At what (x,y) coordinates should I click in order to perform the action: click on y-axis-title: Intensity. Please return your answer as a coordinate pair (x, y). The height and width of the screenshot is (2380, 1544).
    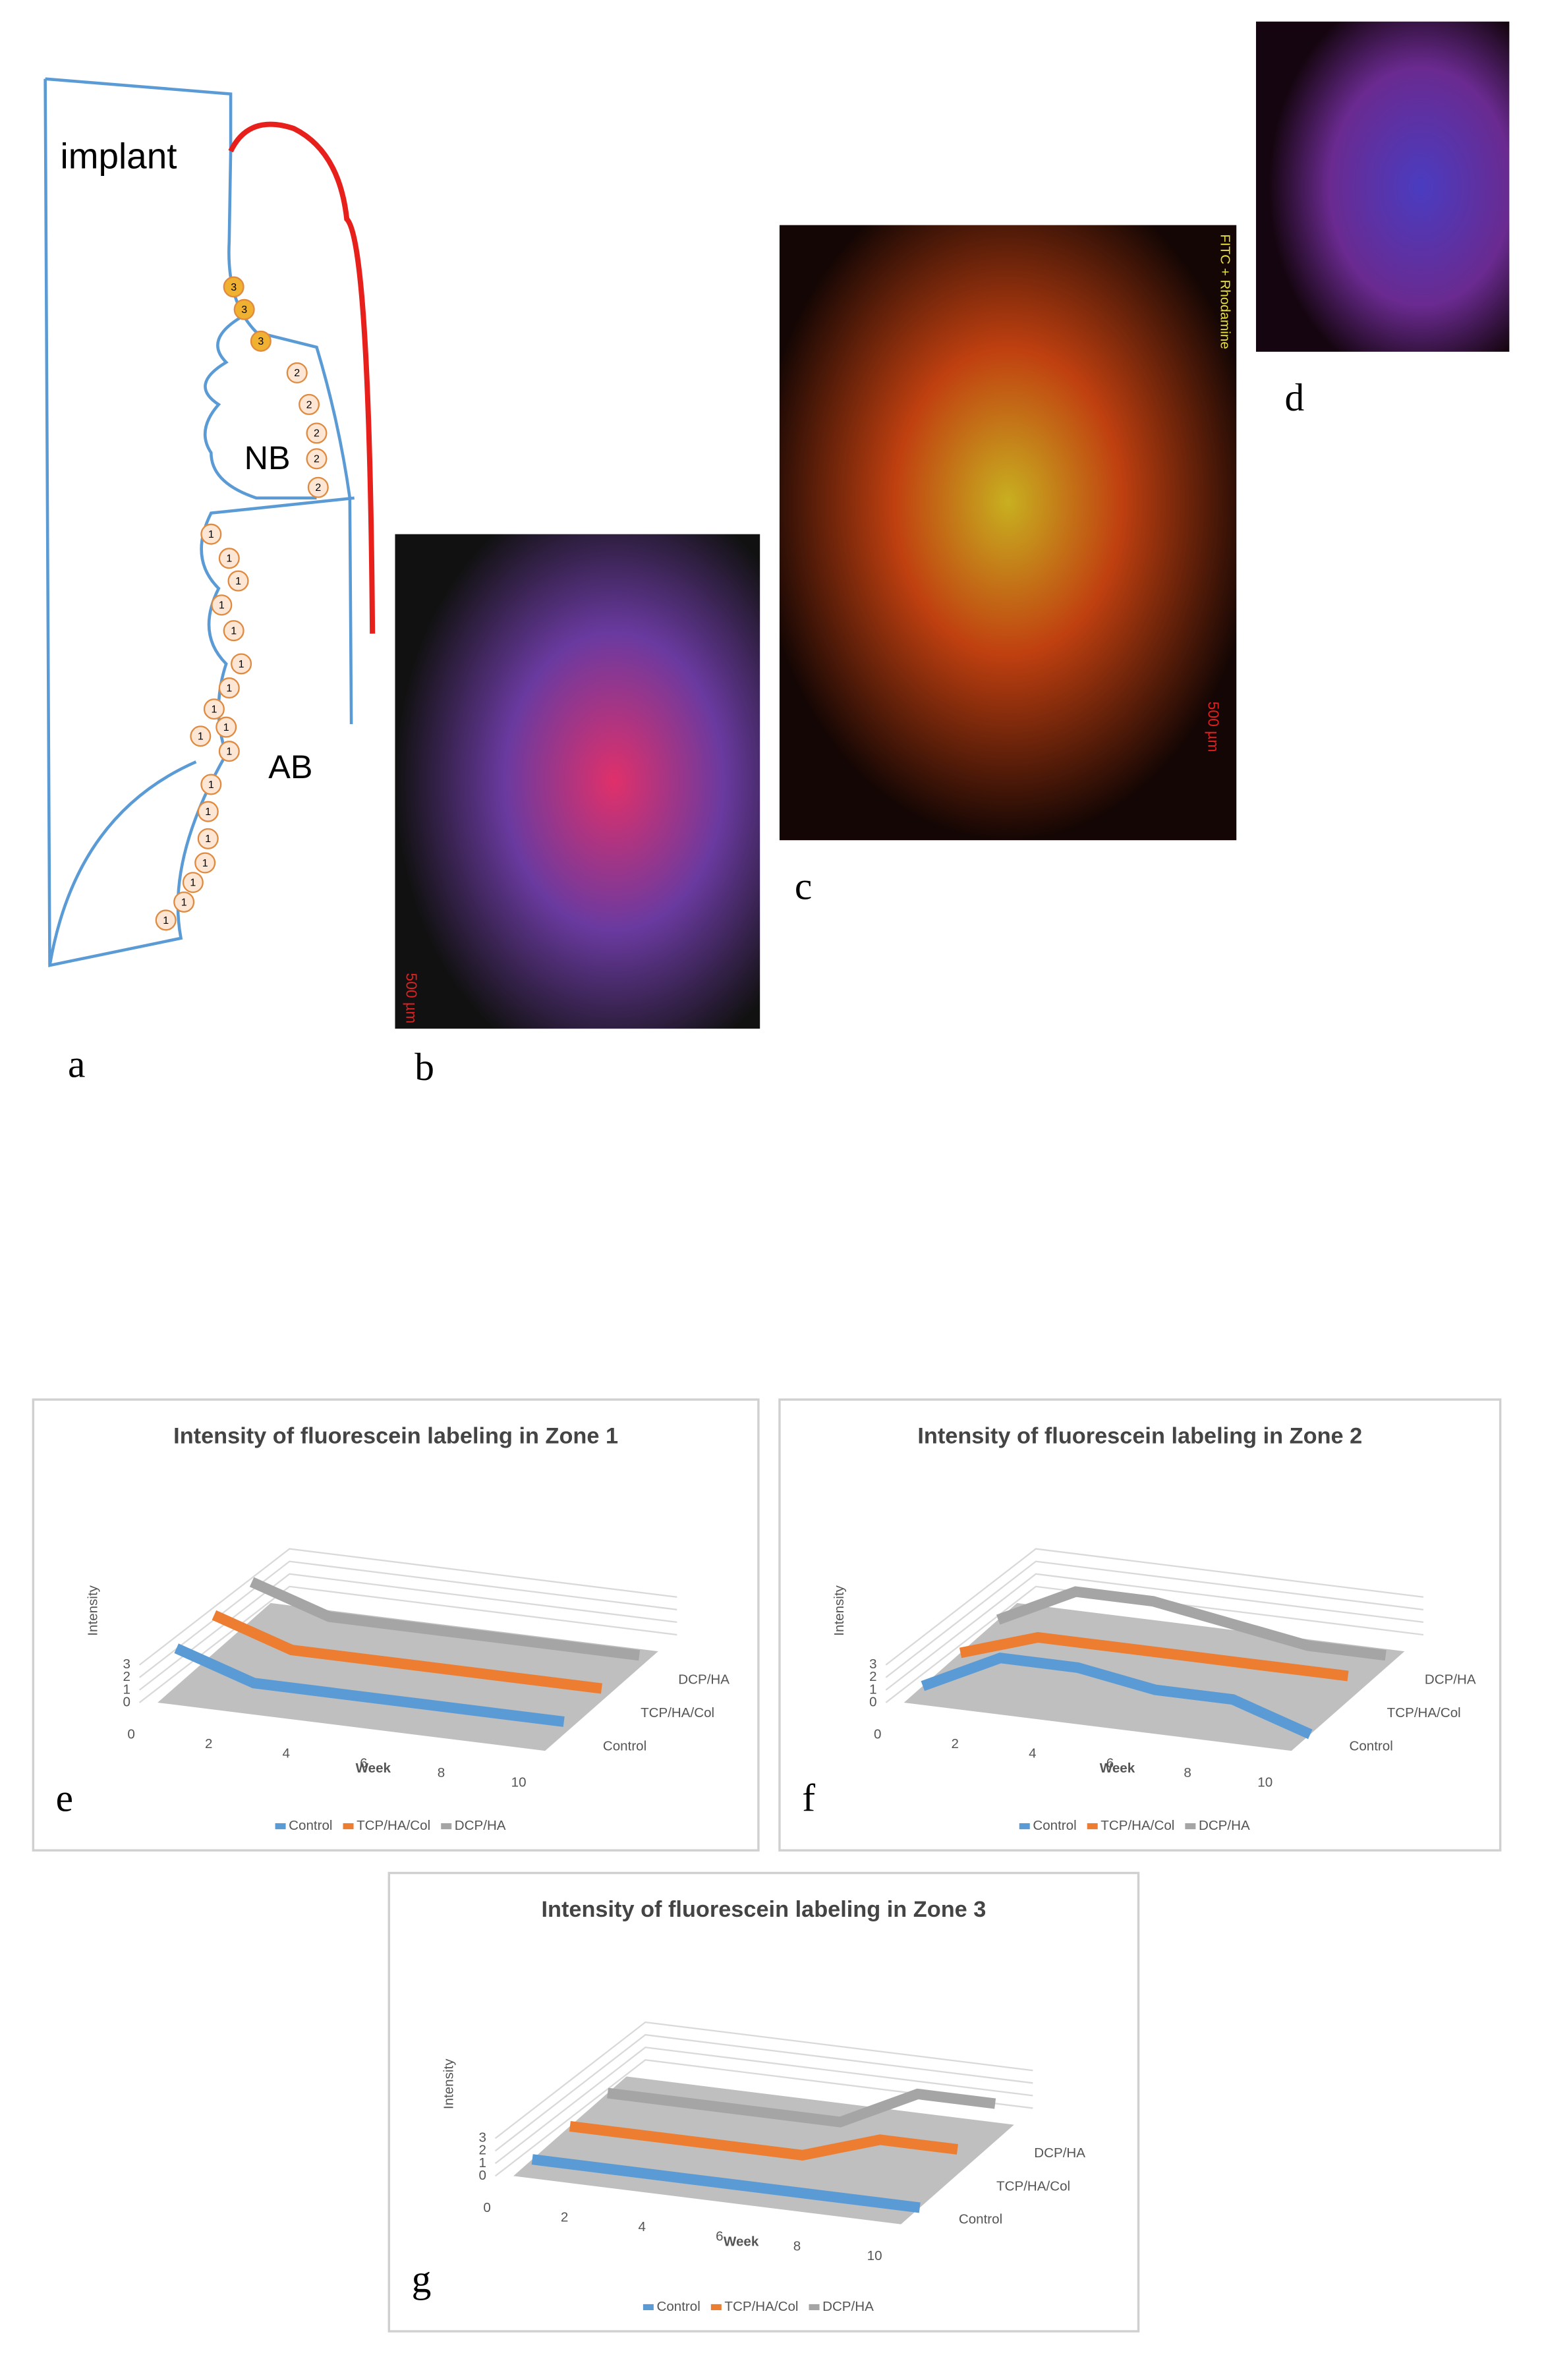
    Looking at the image, I should click on (93, 1610).